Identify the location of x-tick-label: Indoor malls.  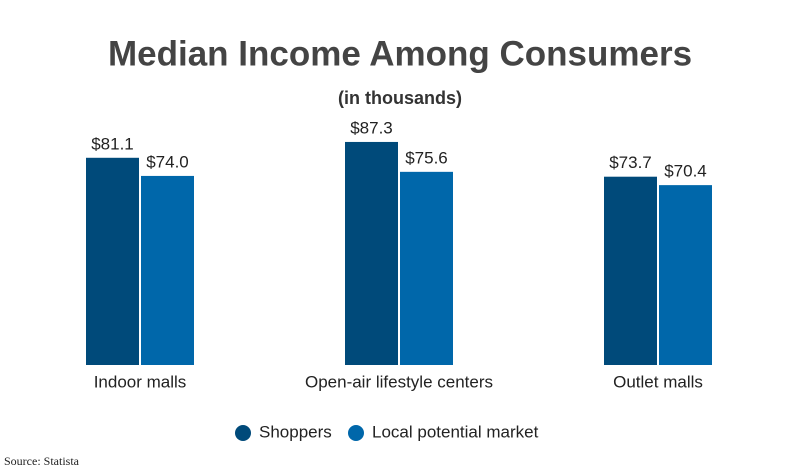
(140, 381).